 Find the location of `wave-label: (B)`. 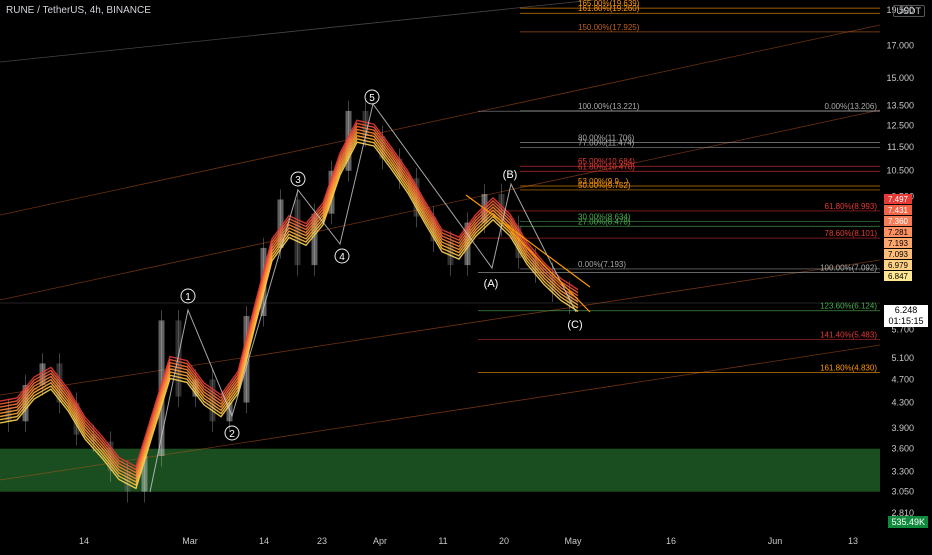

wave-label: (B) is located at coordinates (510, 175).